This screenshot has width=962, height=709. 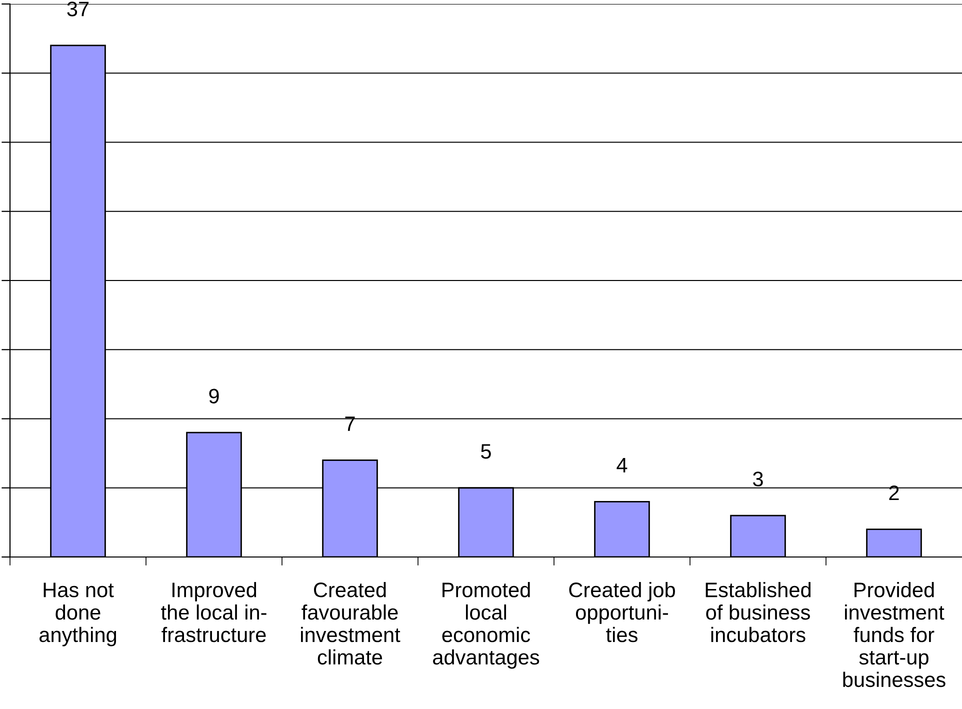 What do you see at coordinates (78, 9) in the screenshot?
I see `data-label: 37` at bounding box center [78, 9].